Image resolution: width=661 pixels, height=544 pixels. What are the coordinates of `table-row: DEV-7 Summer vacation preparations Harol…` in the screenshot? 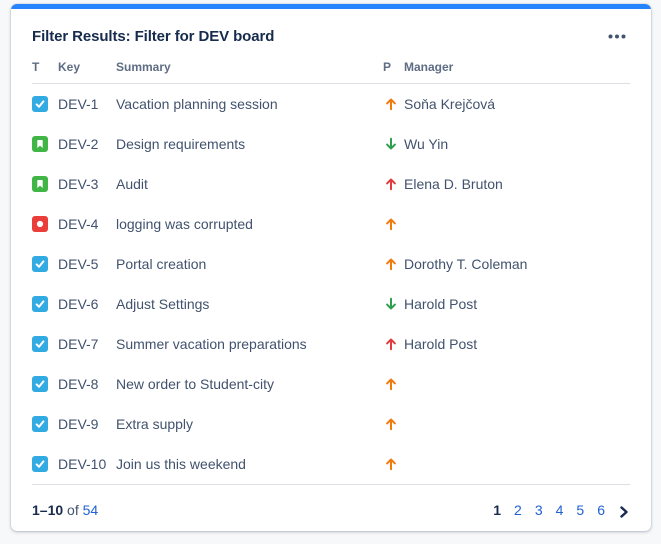 It's located at (331, 344).